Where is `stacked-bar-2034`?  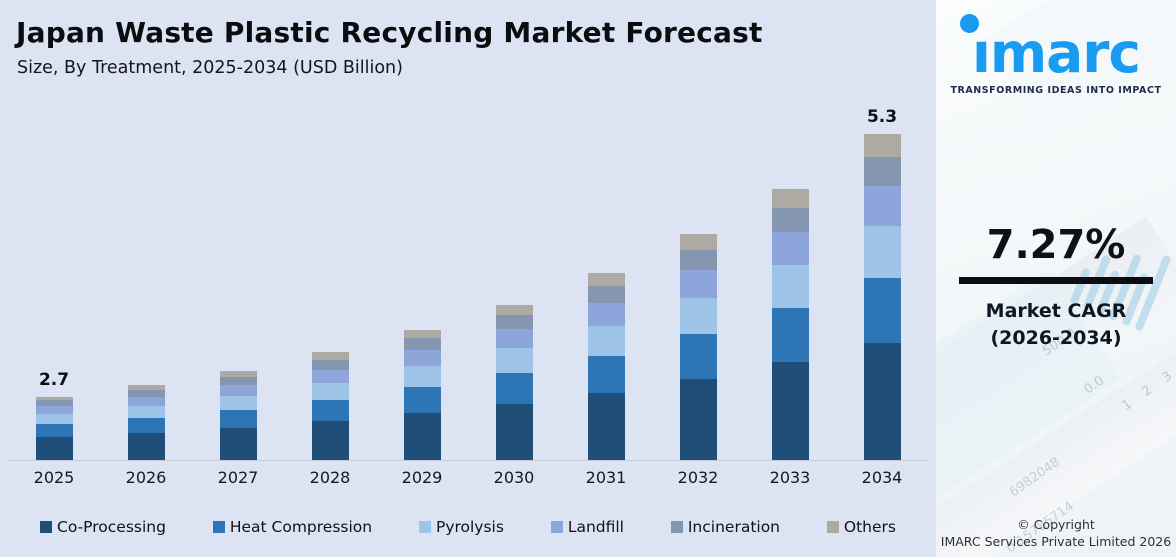 stacked-bar-2034 is located at coordinates (882, 297).